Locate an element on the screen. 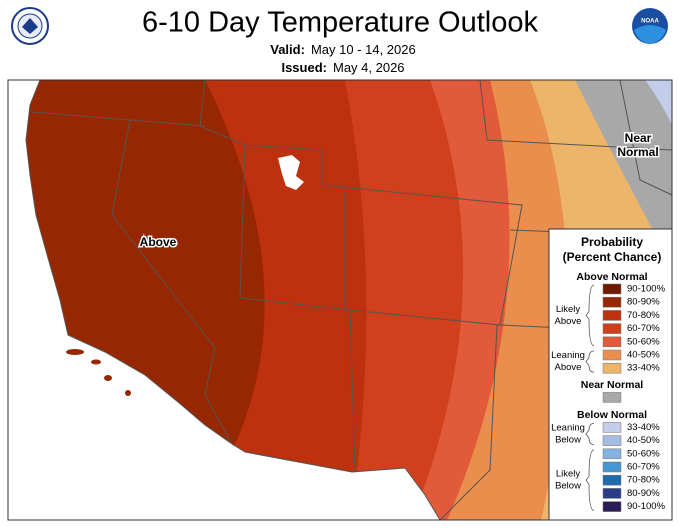 The width and height of the screenshot is (680, 530). logo-noaa: NOAA is located at coordinates (650, 26).